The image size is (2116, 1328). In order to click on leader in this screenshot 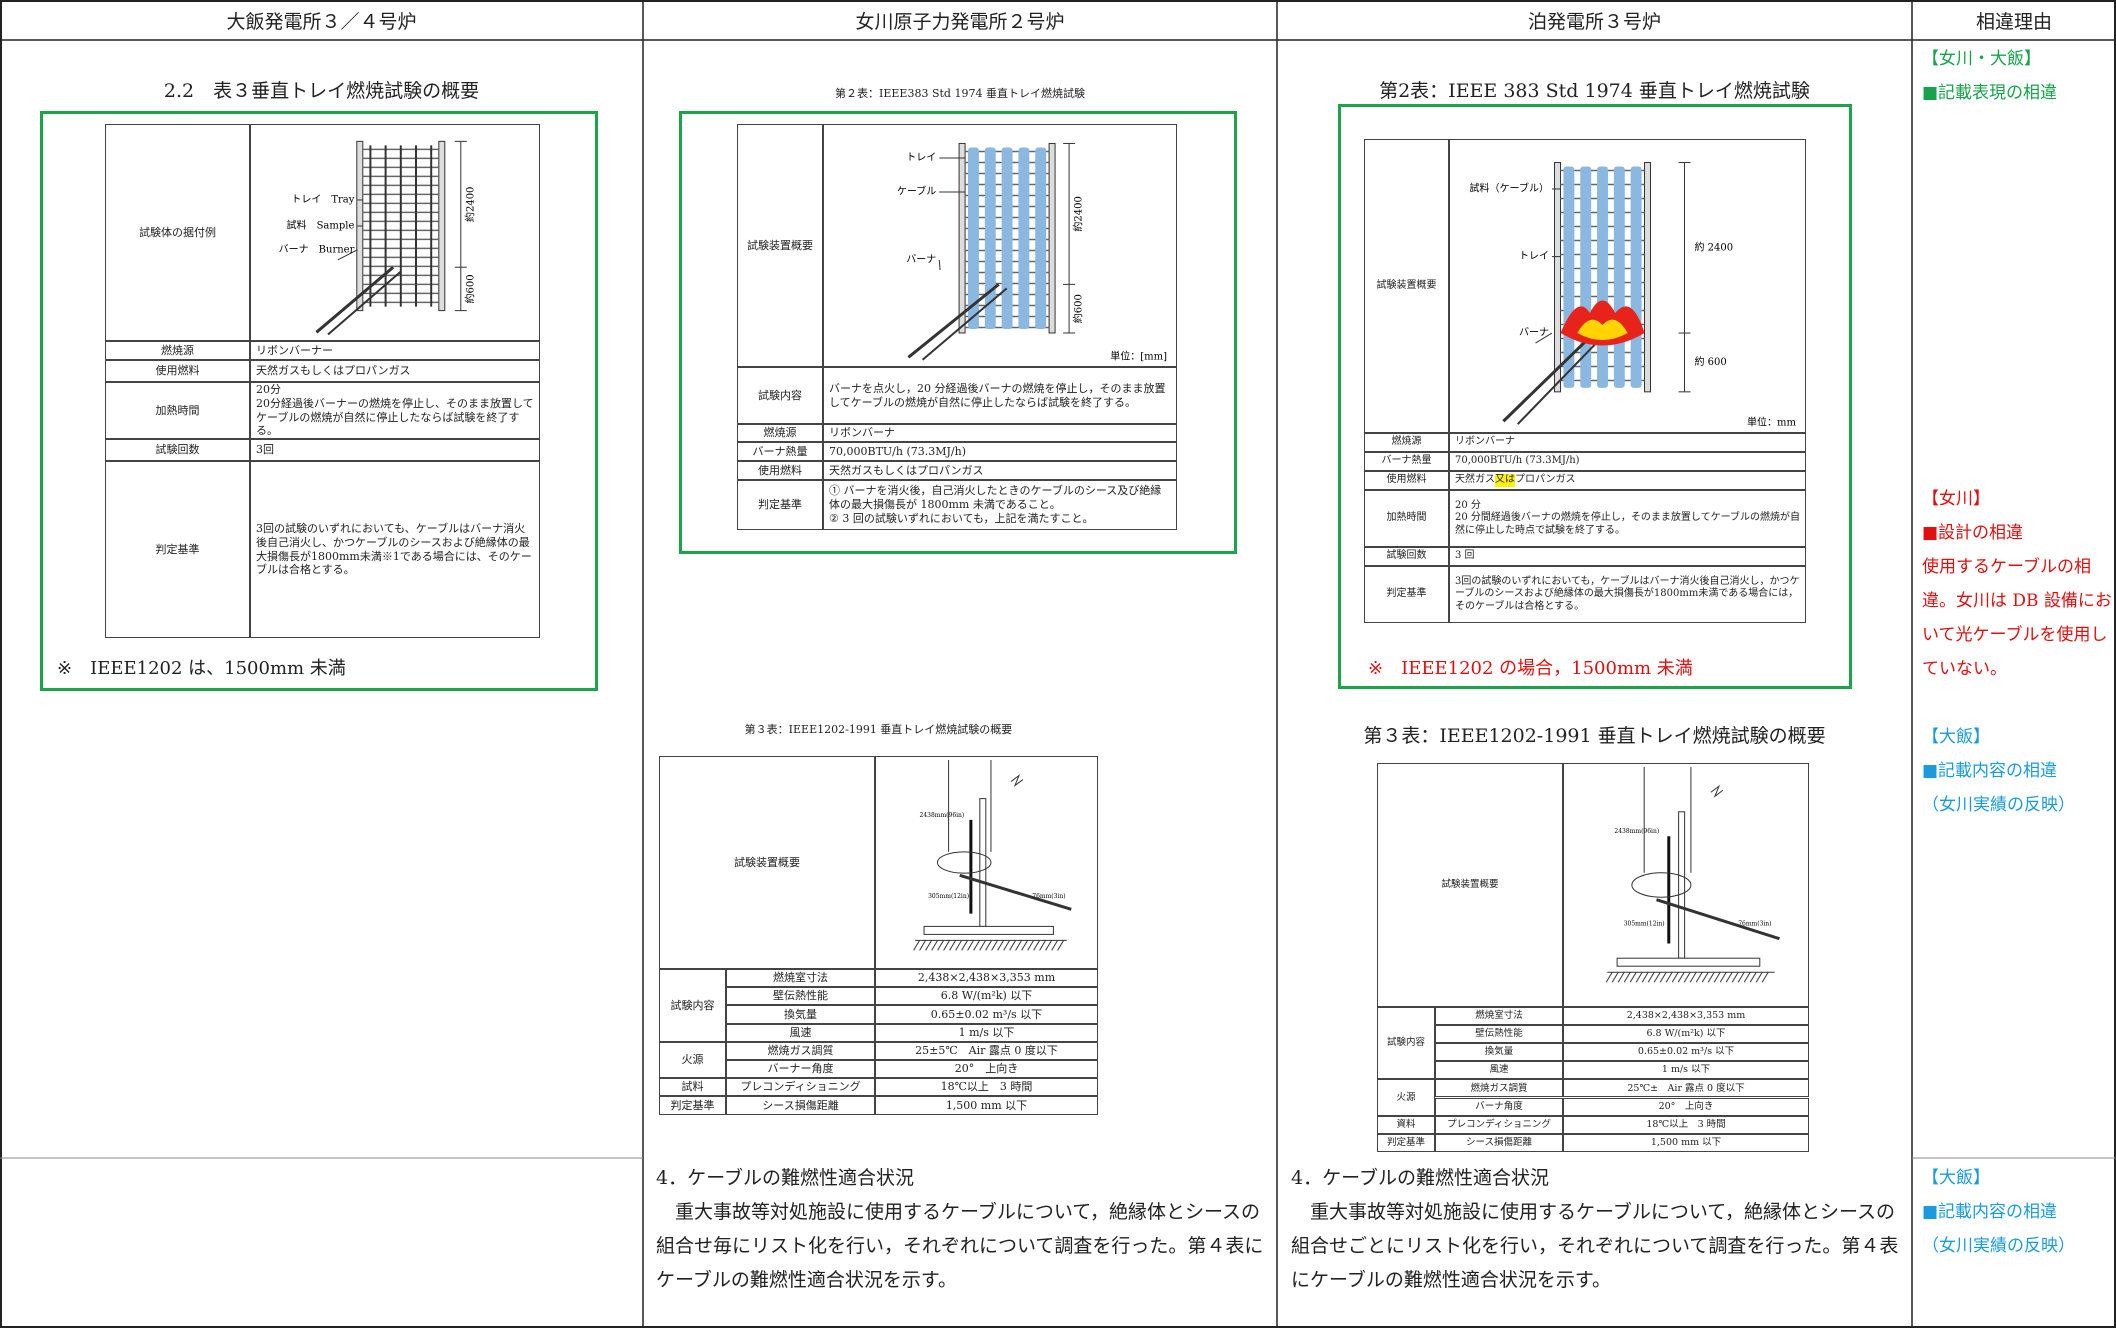, I will do `click(939, 265)`.